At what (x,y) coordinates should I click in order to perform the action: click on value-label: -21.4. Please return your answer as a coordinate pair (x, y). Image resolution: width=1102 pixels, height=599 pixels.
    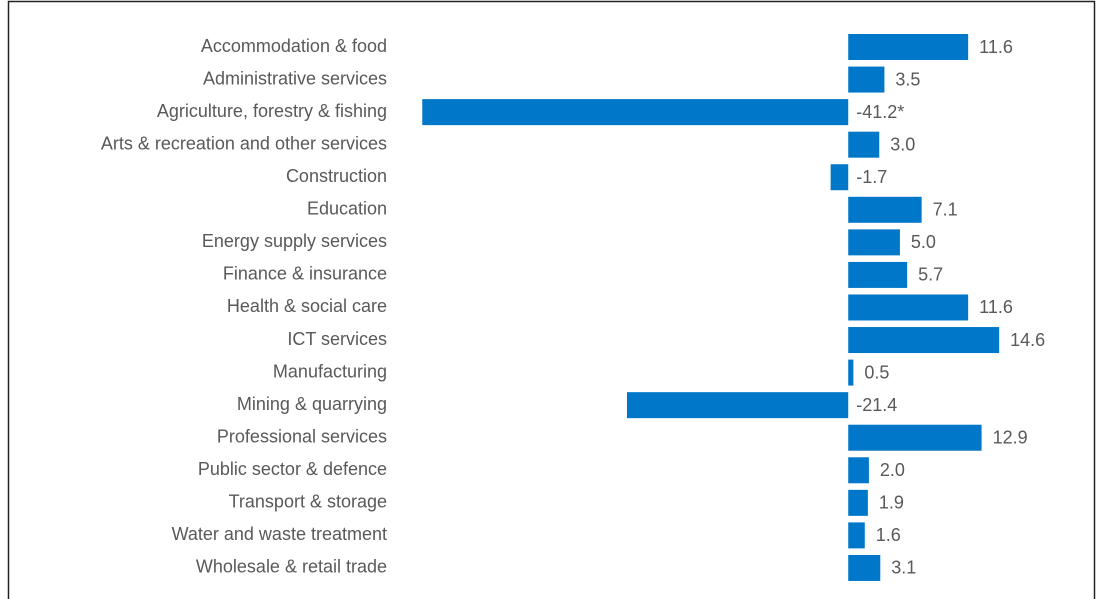
    Looking at the image, I should click on (876, 405).